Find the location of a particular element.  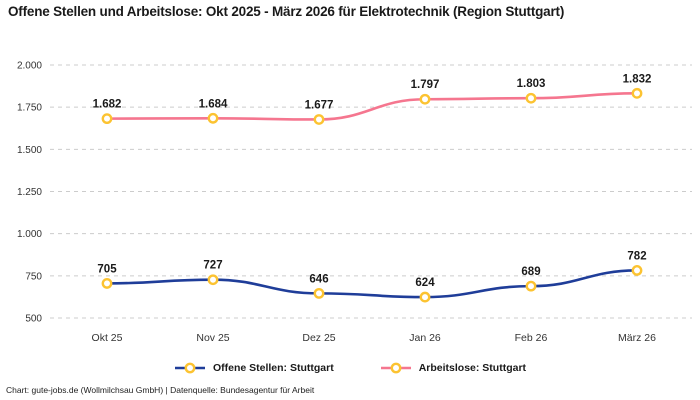

x-axis-tick-label: Okt 25 is located at coordinates (107, 338).